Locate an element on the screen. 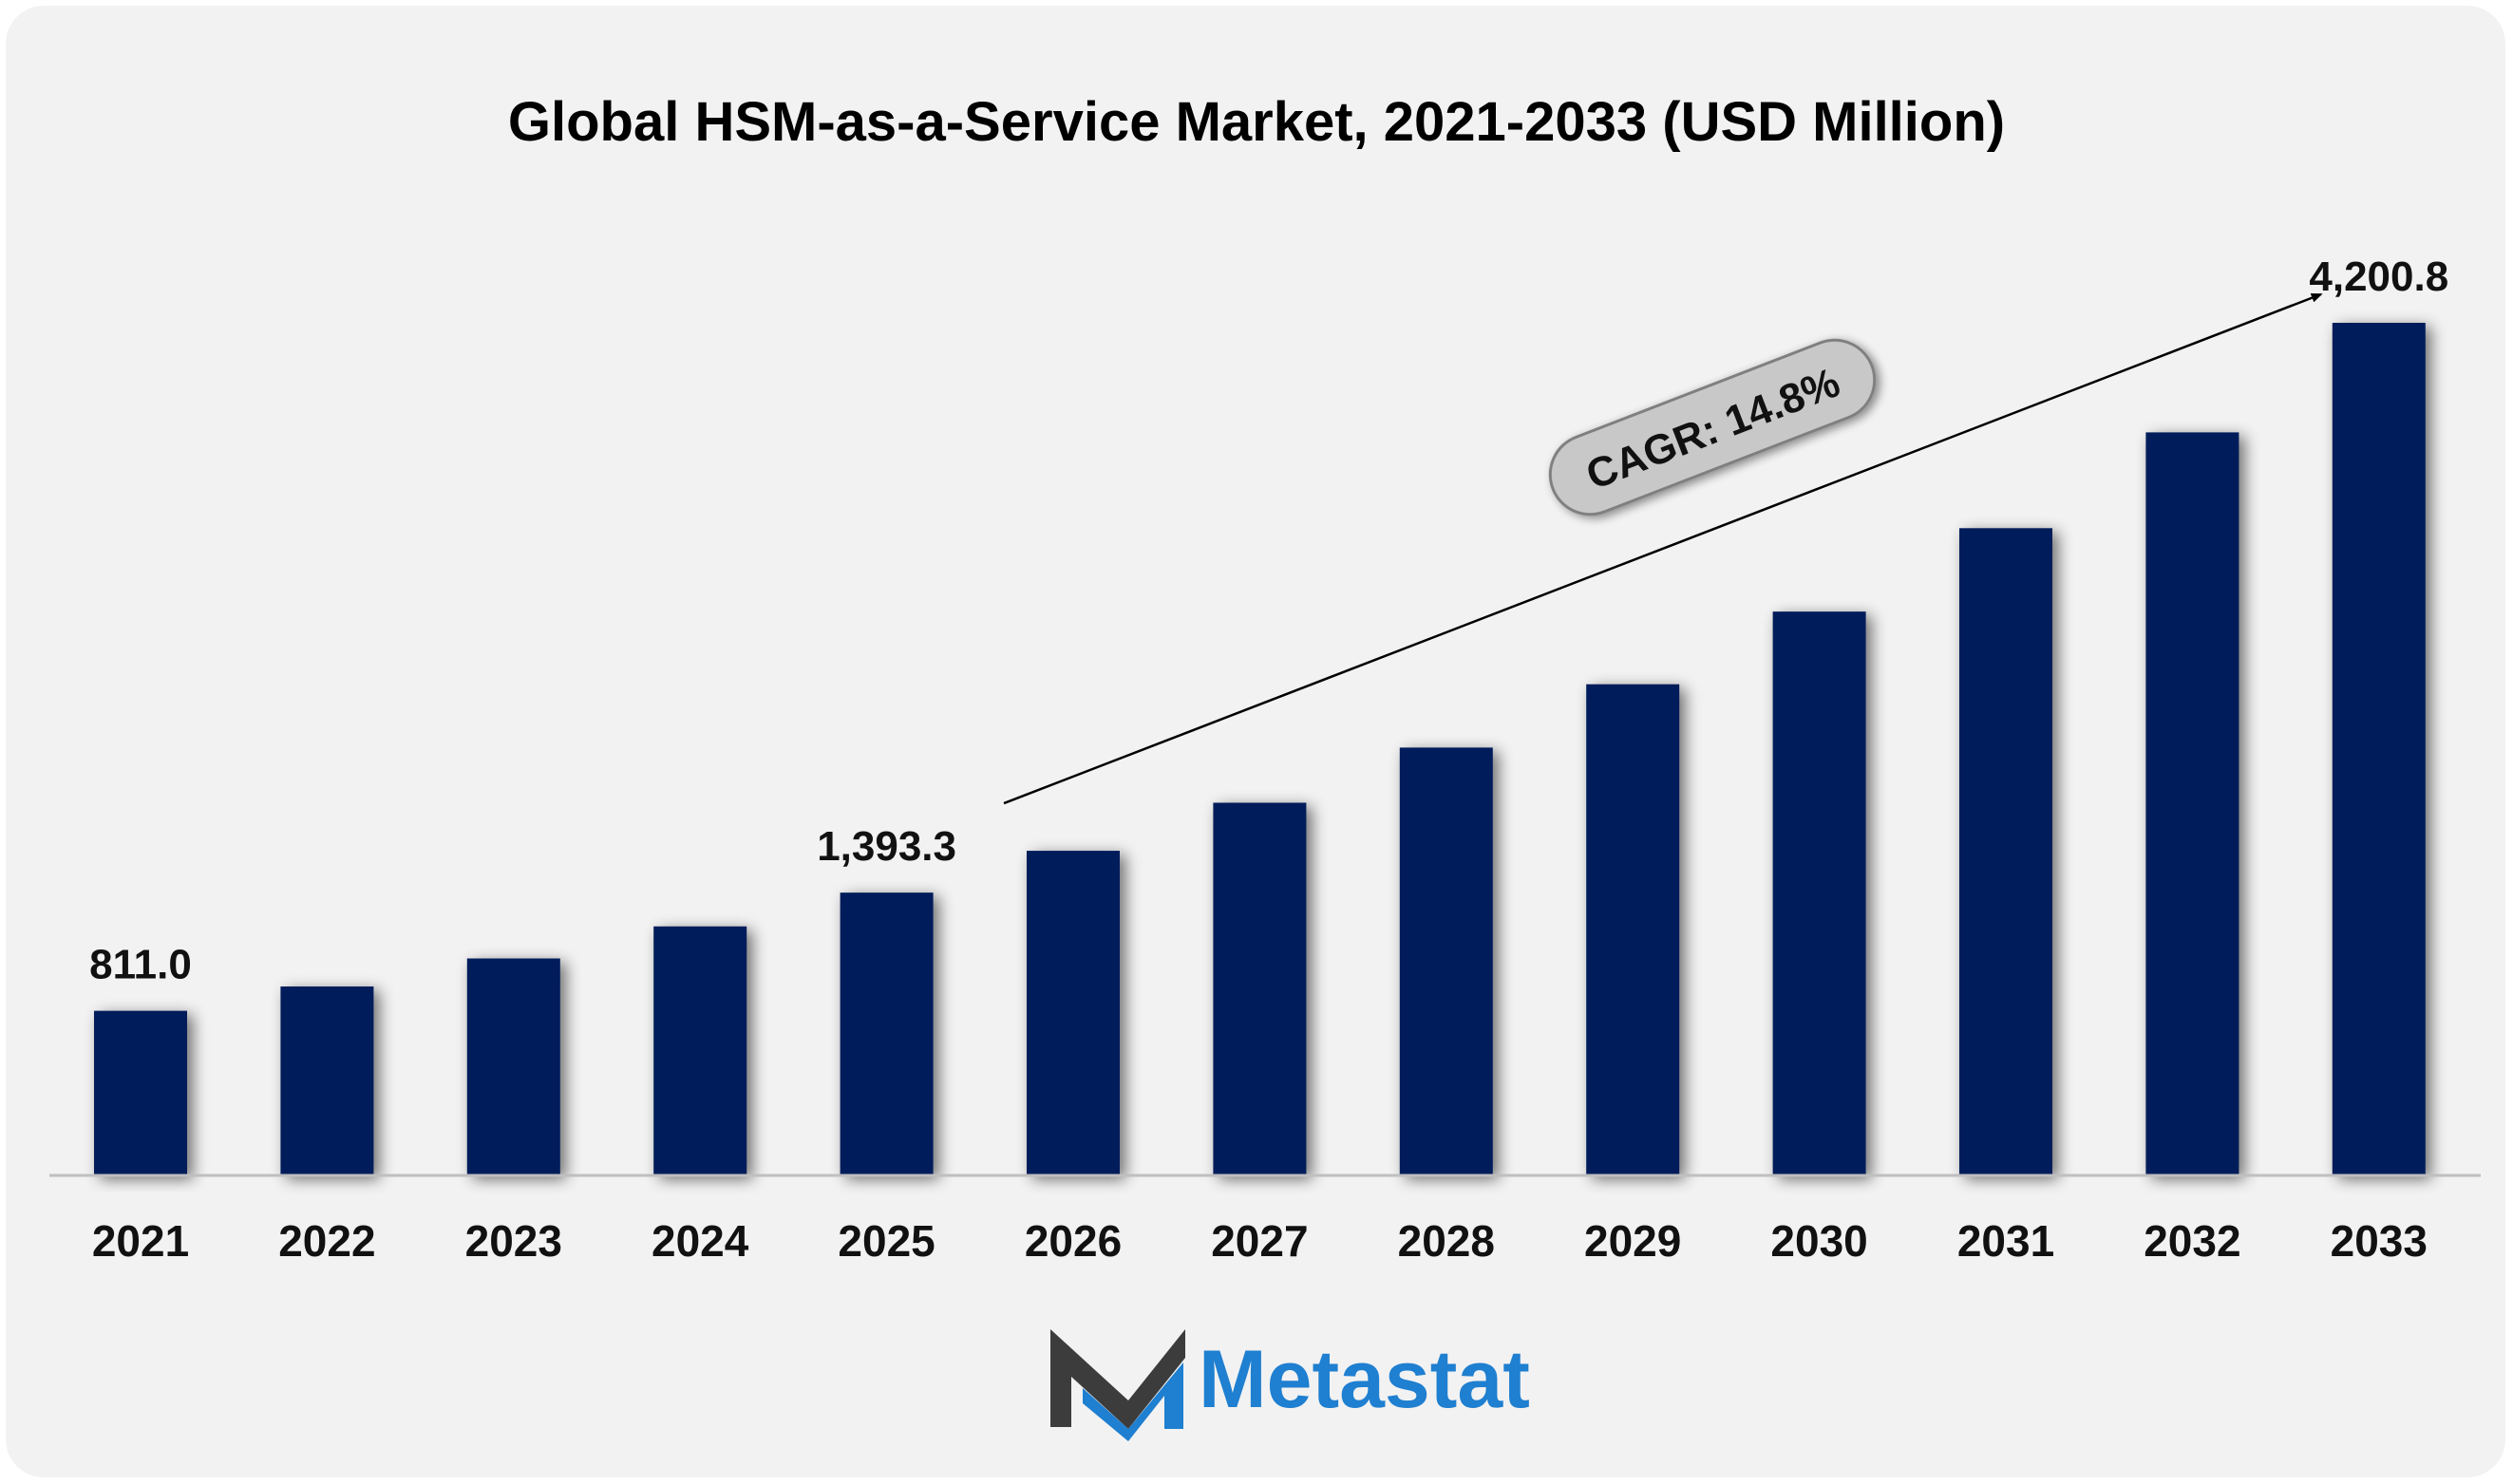  metastat-logo-mark-icon is located at coordinates (1118, 1385).